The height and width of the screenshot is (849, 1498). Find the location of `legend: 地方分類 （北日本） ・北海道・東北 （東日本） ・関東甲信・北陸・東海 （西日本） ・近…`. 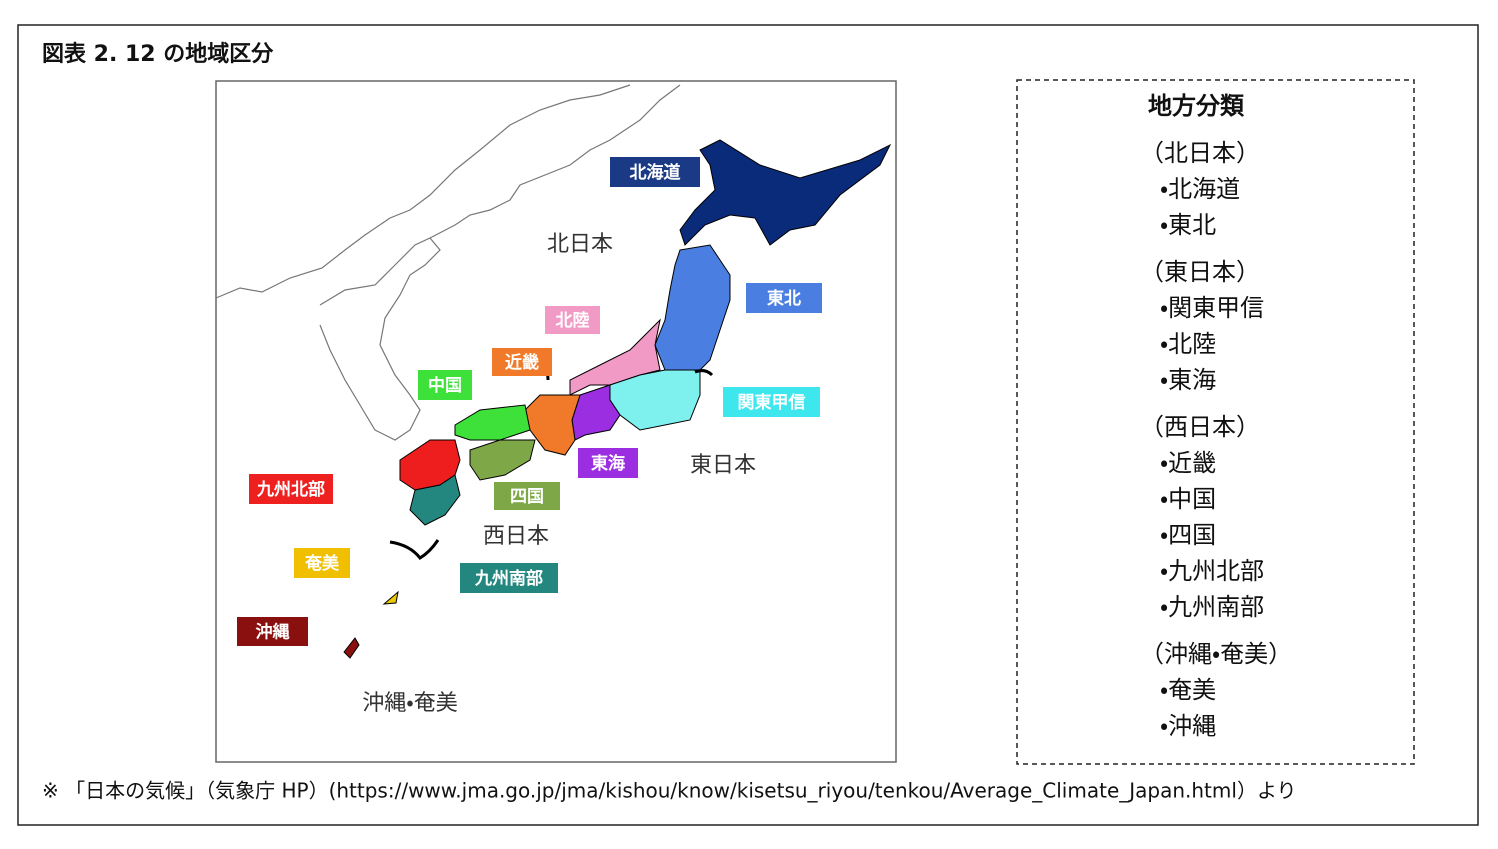

legend: 地方分類 （北日本） ・北海道・東北 （東日本） ・関東甲信・北陸・東海 （西日本） ・近… is located at coordinates (1216, 416).